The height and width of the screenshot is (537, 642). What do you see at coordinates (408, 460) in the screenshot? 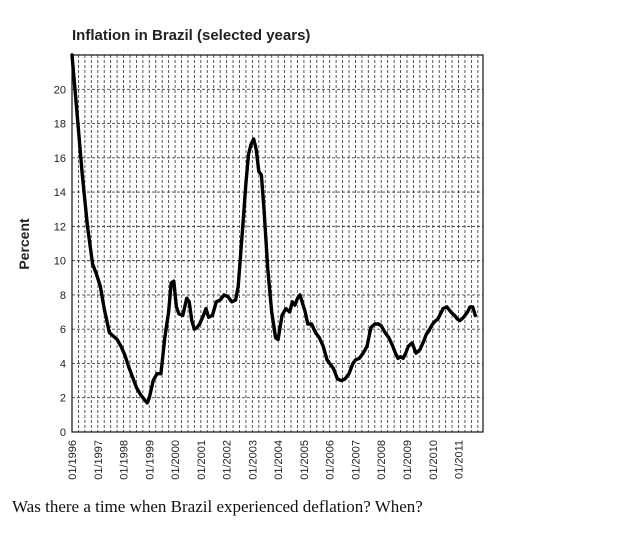
I see `x-tick-label: 01/2009` at bounding box center [408, 460].